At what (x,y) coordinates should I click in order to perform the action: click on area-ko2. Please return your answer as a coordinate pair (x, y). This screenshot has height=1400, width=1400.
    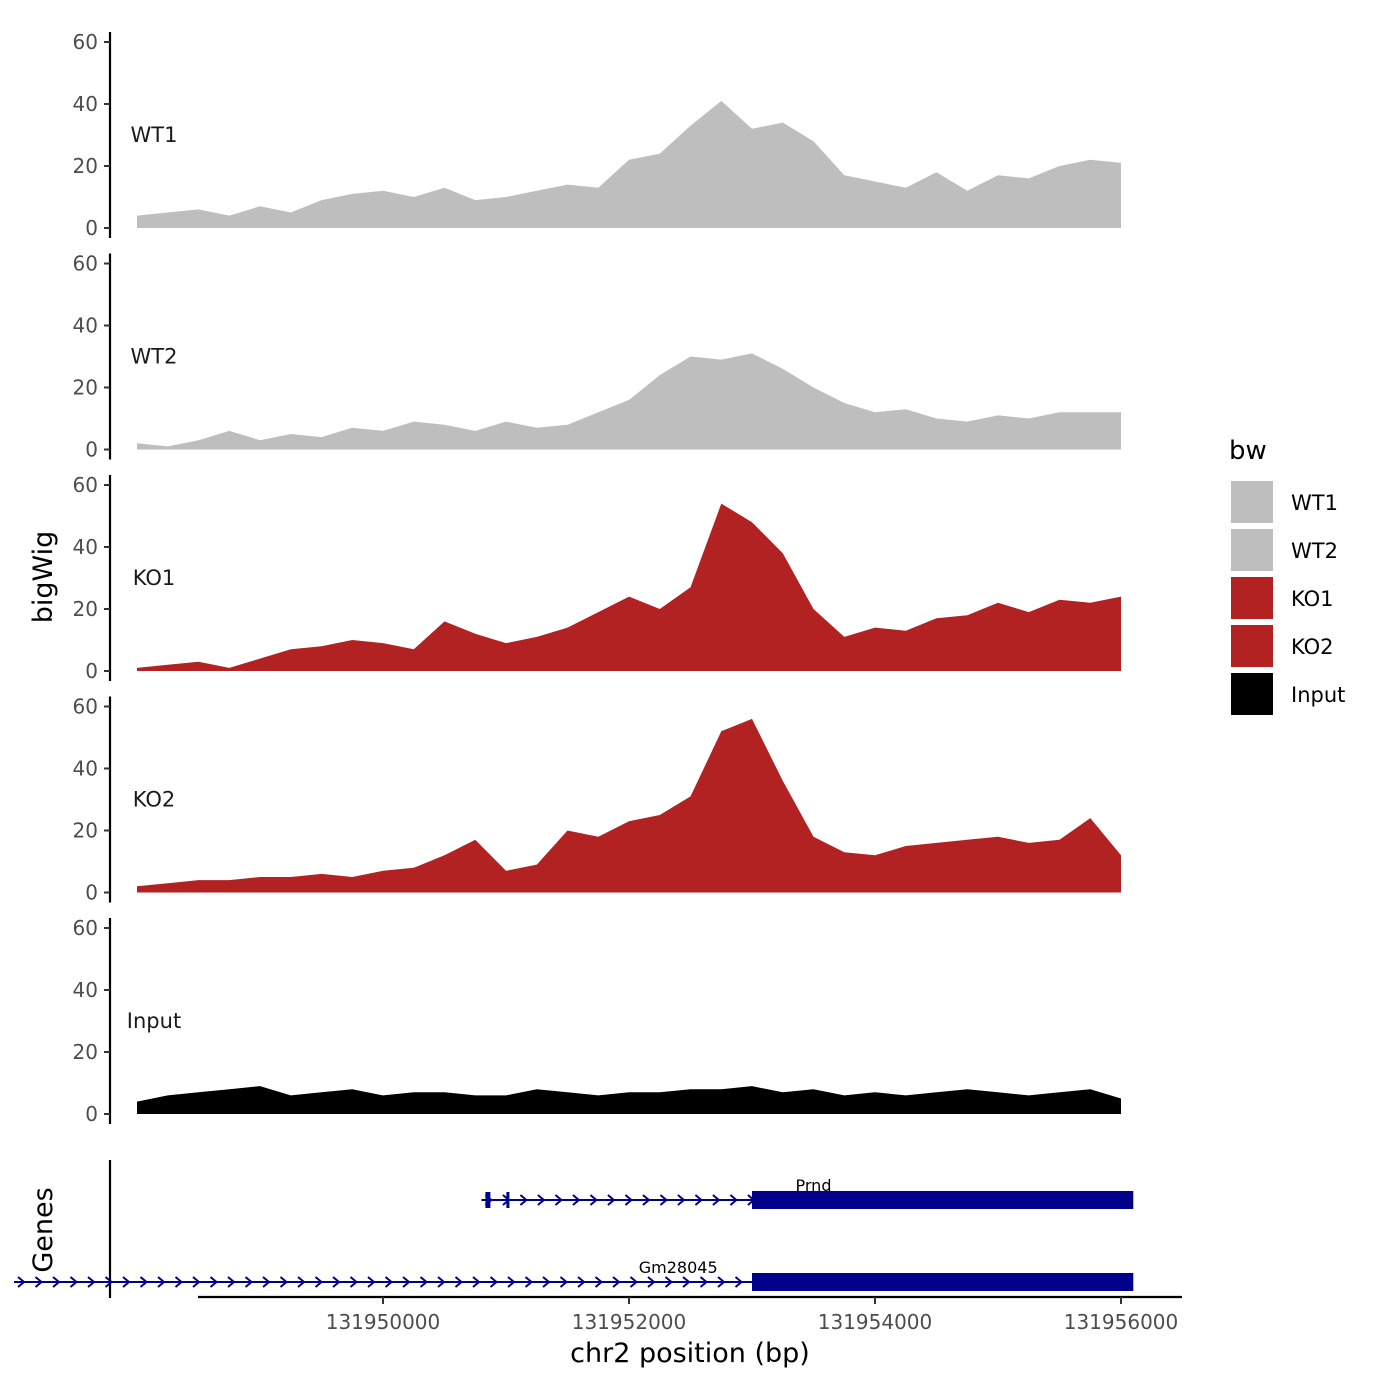
    Looking at the image, I should click on (629, 805).